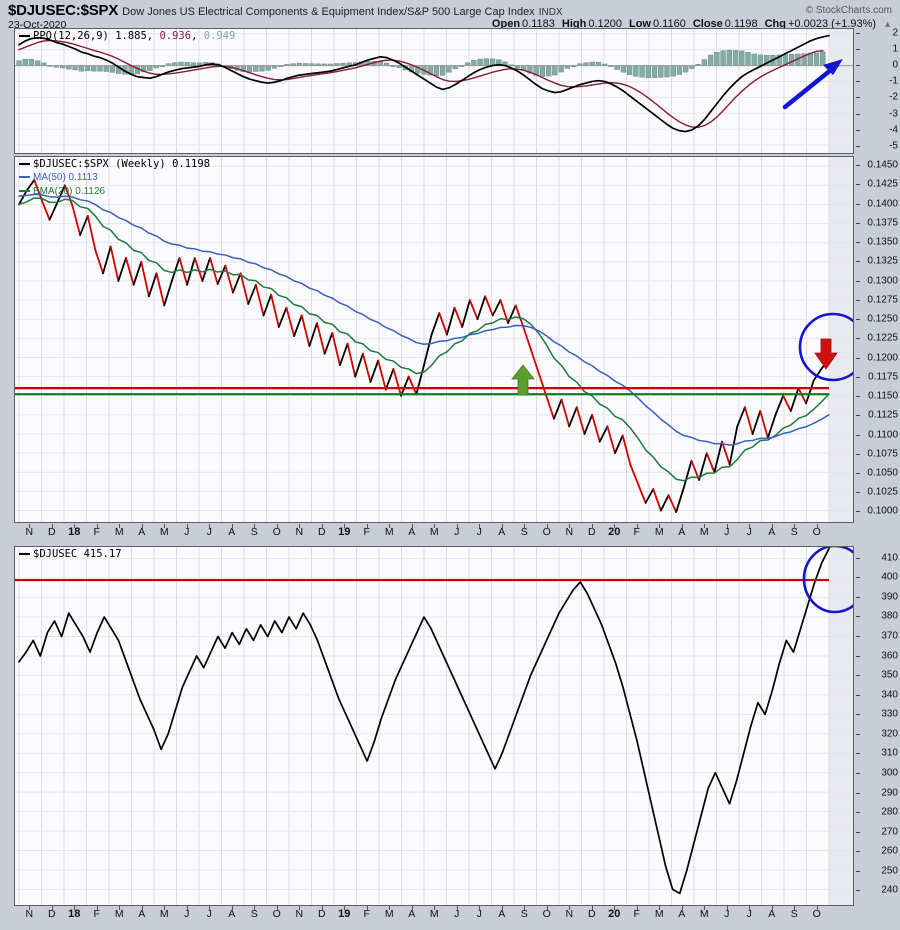 Image resolution: width=900 pixels, height=930 pixels. Describe the element at coordinates (524, 532) in the screenshot. I see `x-axis-label: S` at that location.